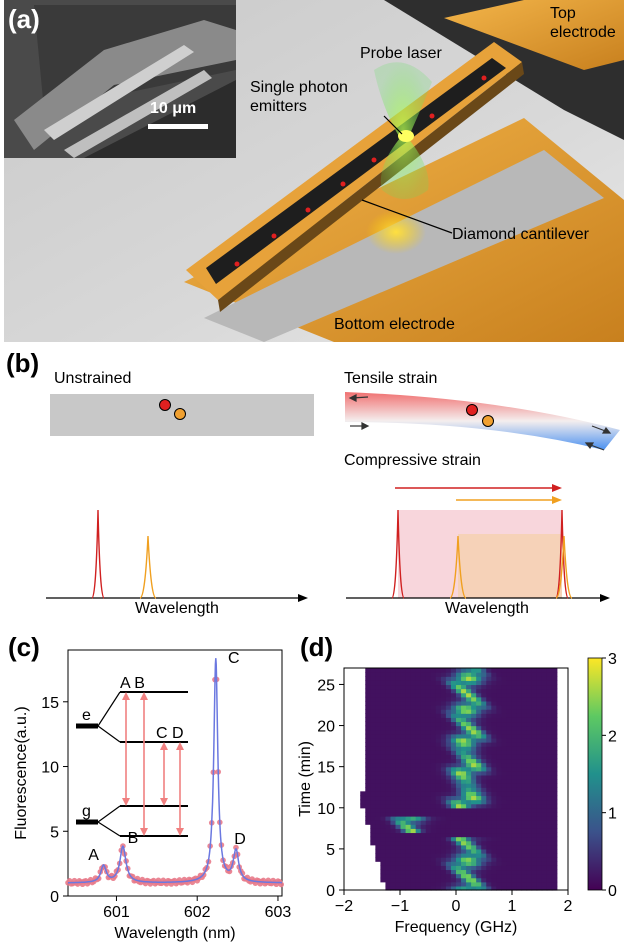 The width and height of the screenshot is (626, 944). What do you see at coordinates (612, 814) in the screenshot?
I see `colorbar-tick-label: 1` at bounding box center [612, 814].